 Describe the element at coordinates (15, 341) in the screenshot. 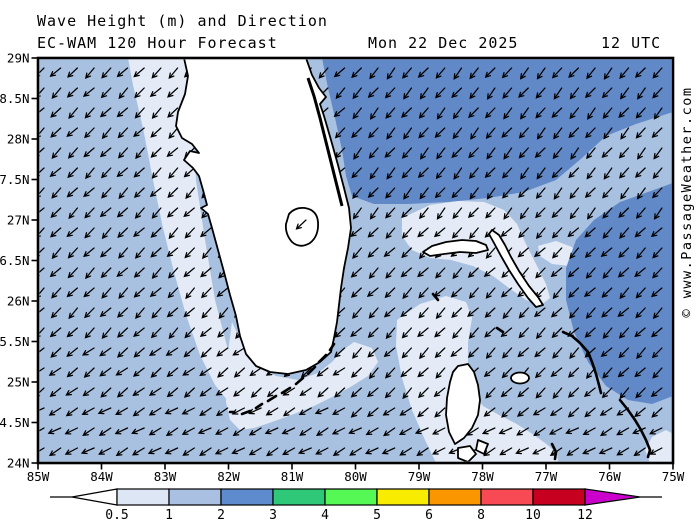

I see `lat-label: 25.5N` at that location.